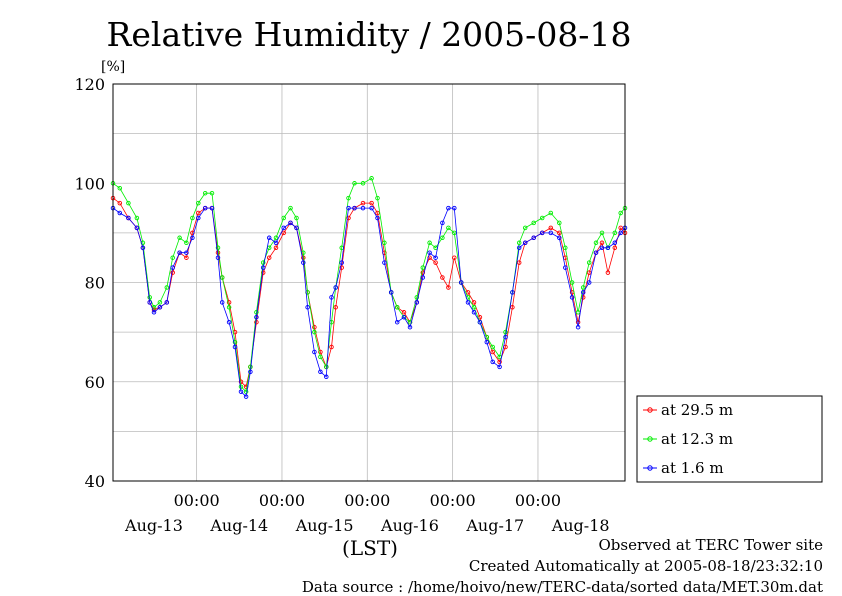 This screenshot has width=842, height=596. I want to click on x-date-label: Aug-17, so click(494, 525).